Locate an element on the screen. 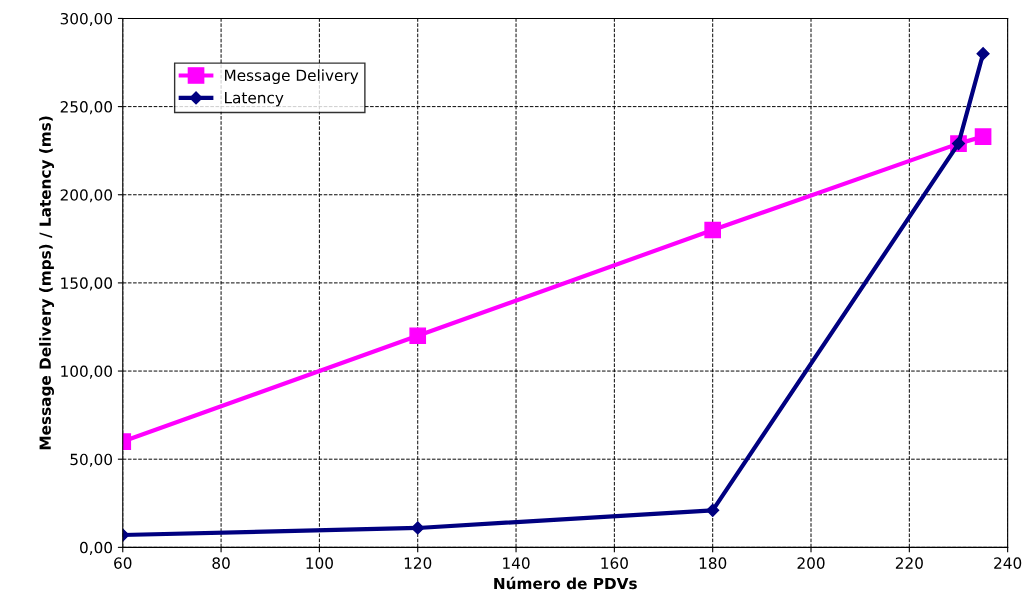 Image resolution: width=1023 pixels, height=615 pixels. y-tick-label: 200,00 is located at coordinates (86, 196).